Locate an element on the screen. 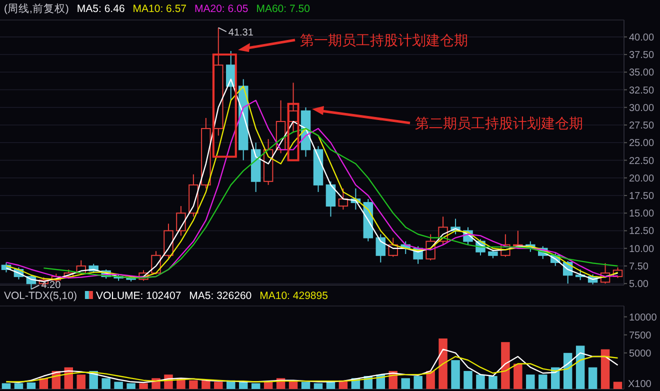  text: MA20: 6.05 is located at coordinates (221, 9).